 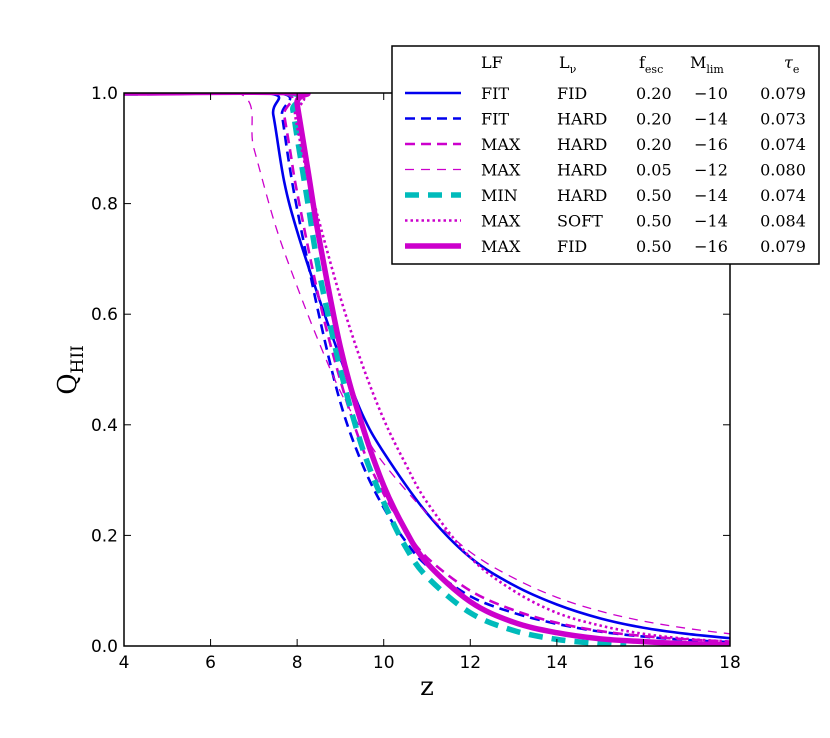 I want to click on y-axis-label-sub: HII, so click(x=78, y=359).